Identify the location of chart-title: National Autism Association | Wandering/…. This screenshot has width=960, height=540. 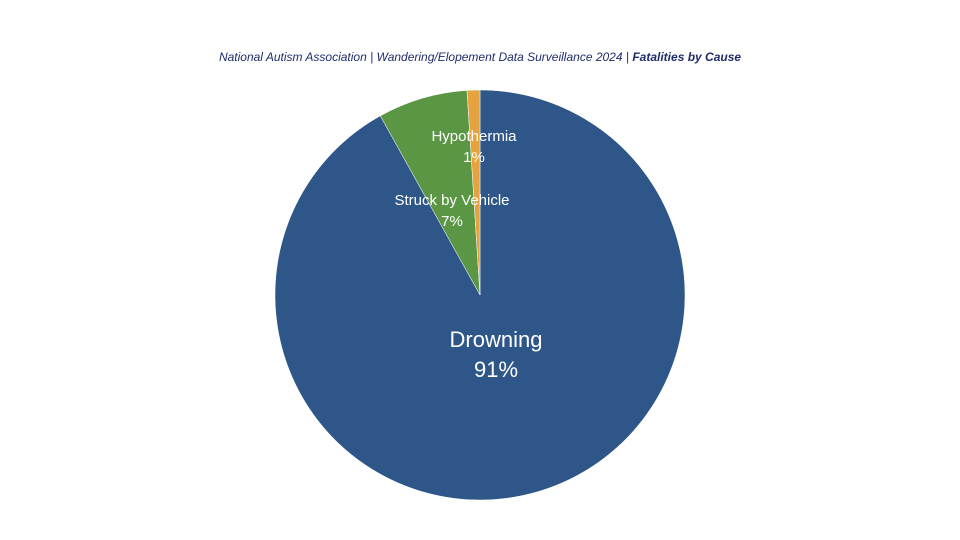
(480, 57).